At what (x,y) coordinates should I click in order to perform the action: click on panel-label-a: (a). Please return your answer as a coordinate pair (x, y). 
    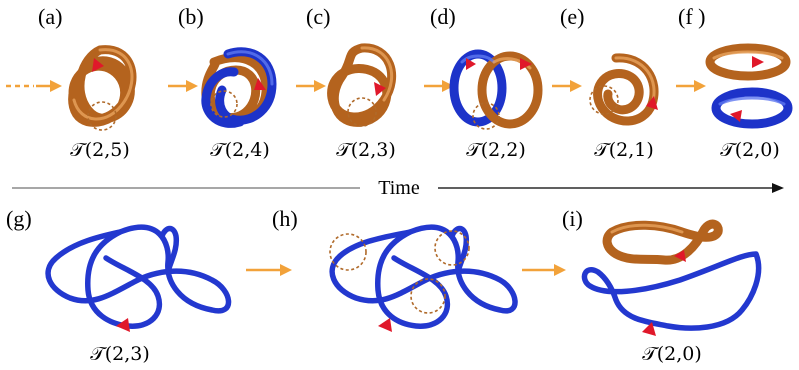
    Looking at the image, I should click on (50, 16).